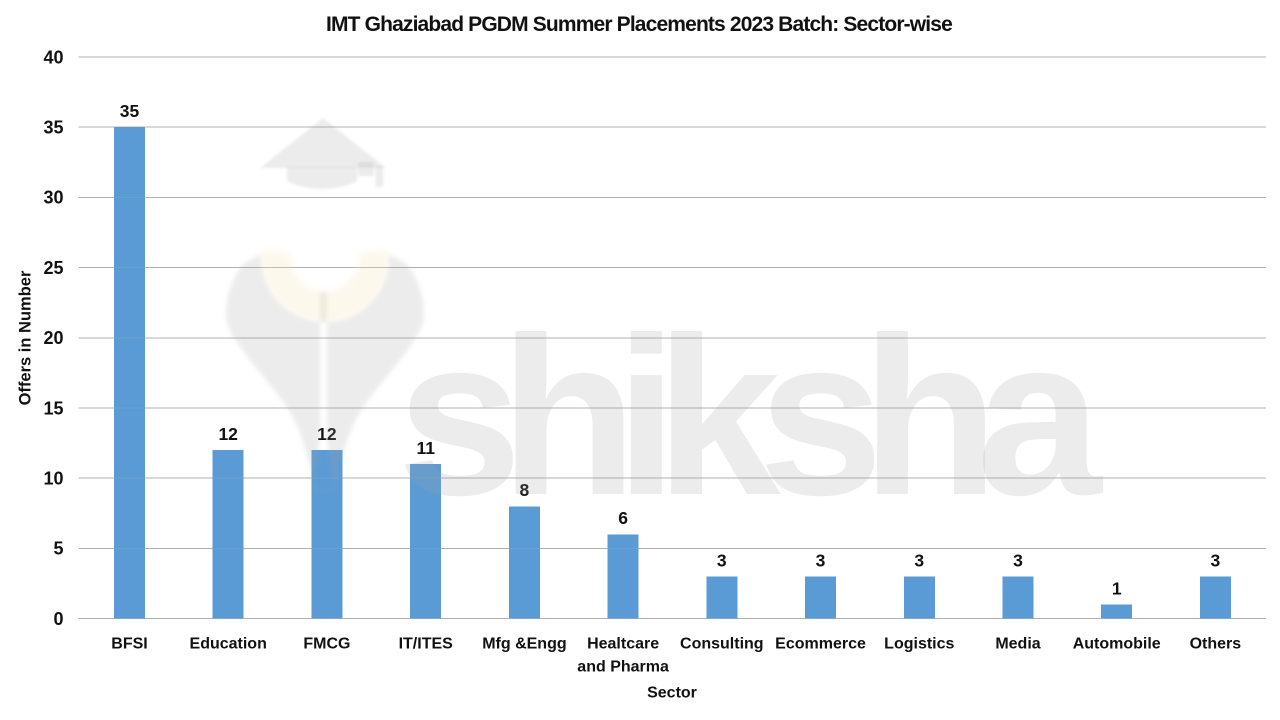 This screenshot has width=1280, height=720. I want to click on svg-text: 40, so click(53, 57).